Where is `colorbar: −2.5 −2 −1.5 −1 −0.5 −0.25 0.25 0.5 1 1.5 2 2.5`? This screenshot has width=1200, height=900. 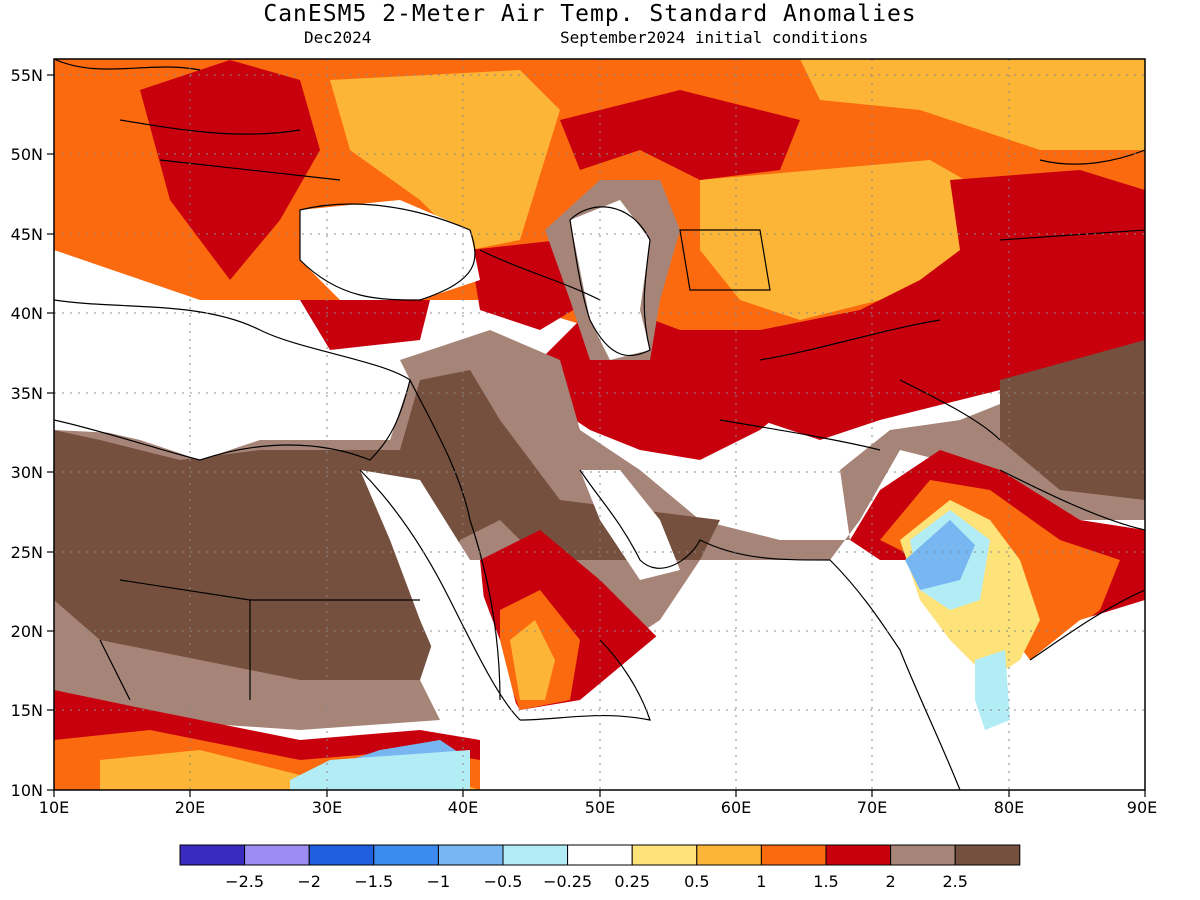 colorbar: −2.5 −2 −1.5 −1 −0.5 −0.25 0.25 0.5 1 1.5 2 2.5 is located at coordinates (600, 867).